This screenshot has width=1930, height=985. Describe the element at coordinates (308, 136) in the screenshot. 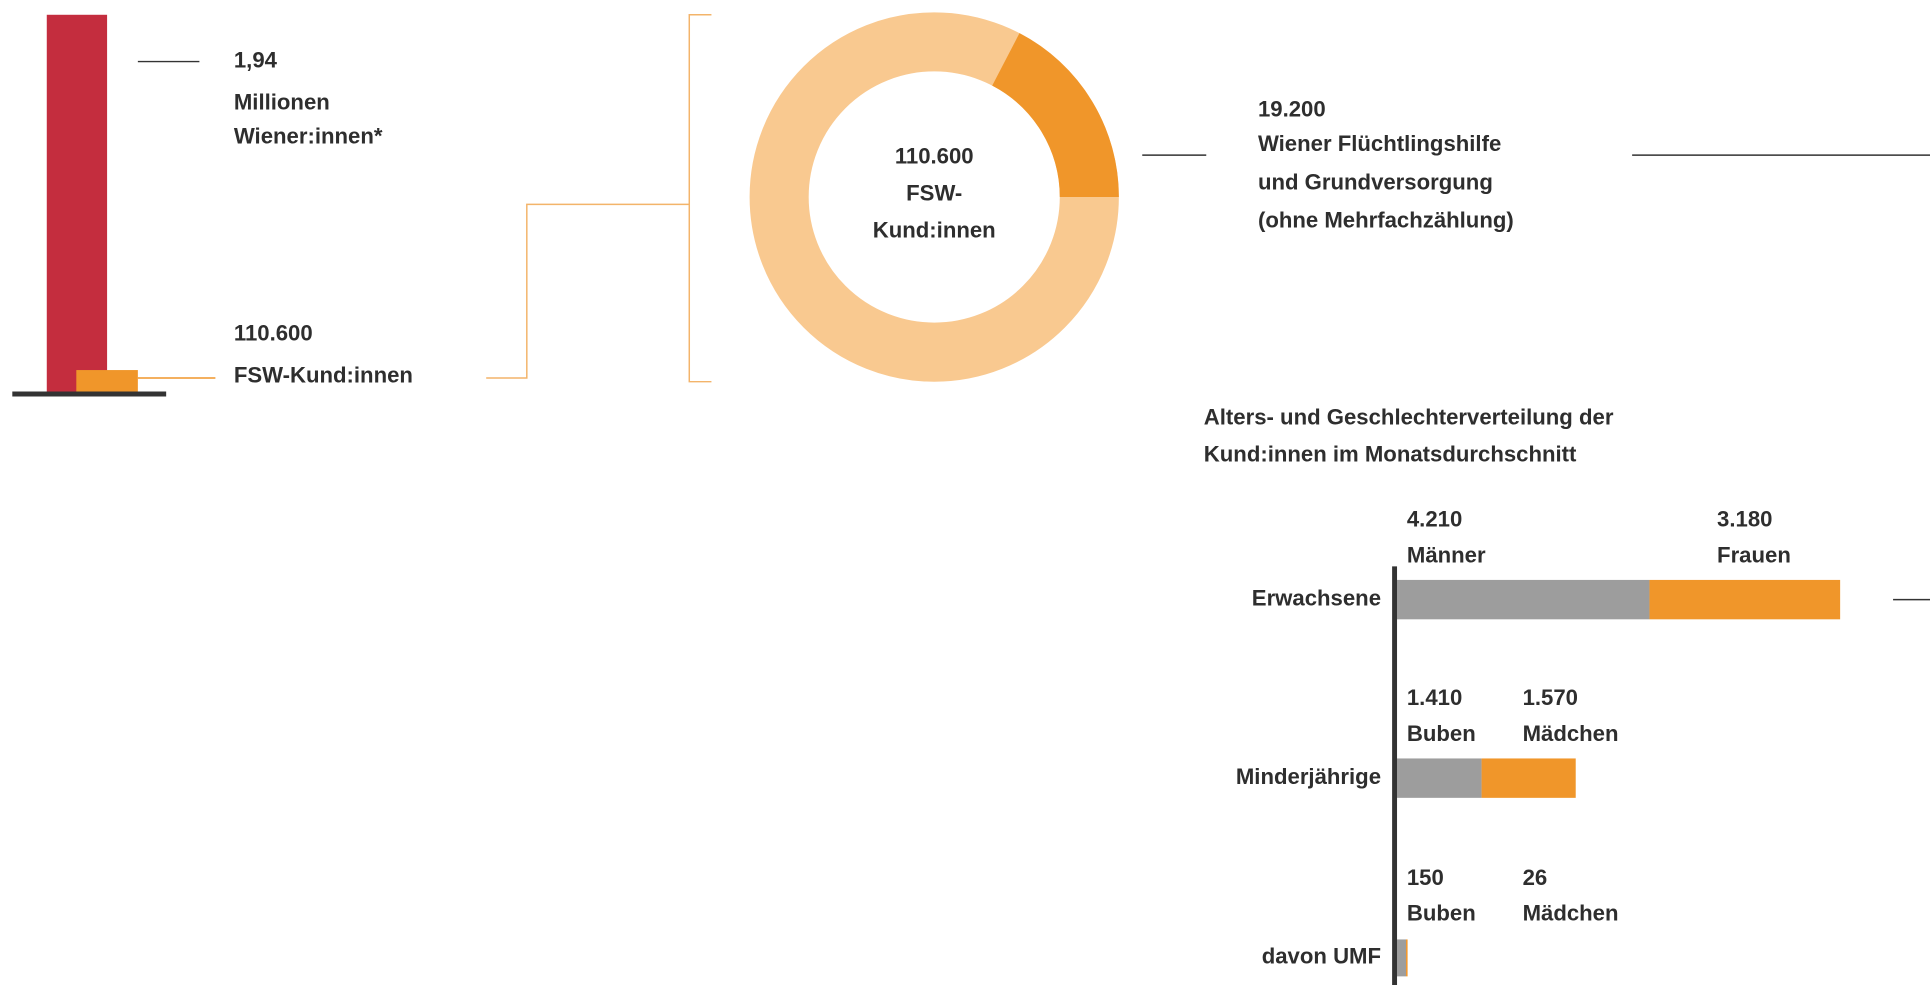

I see `label: Wiener:innen*` at that location.